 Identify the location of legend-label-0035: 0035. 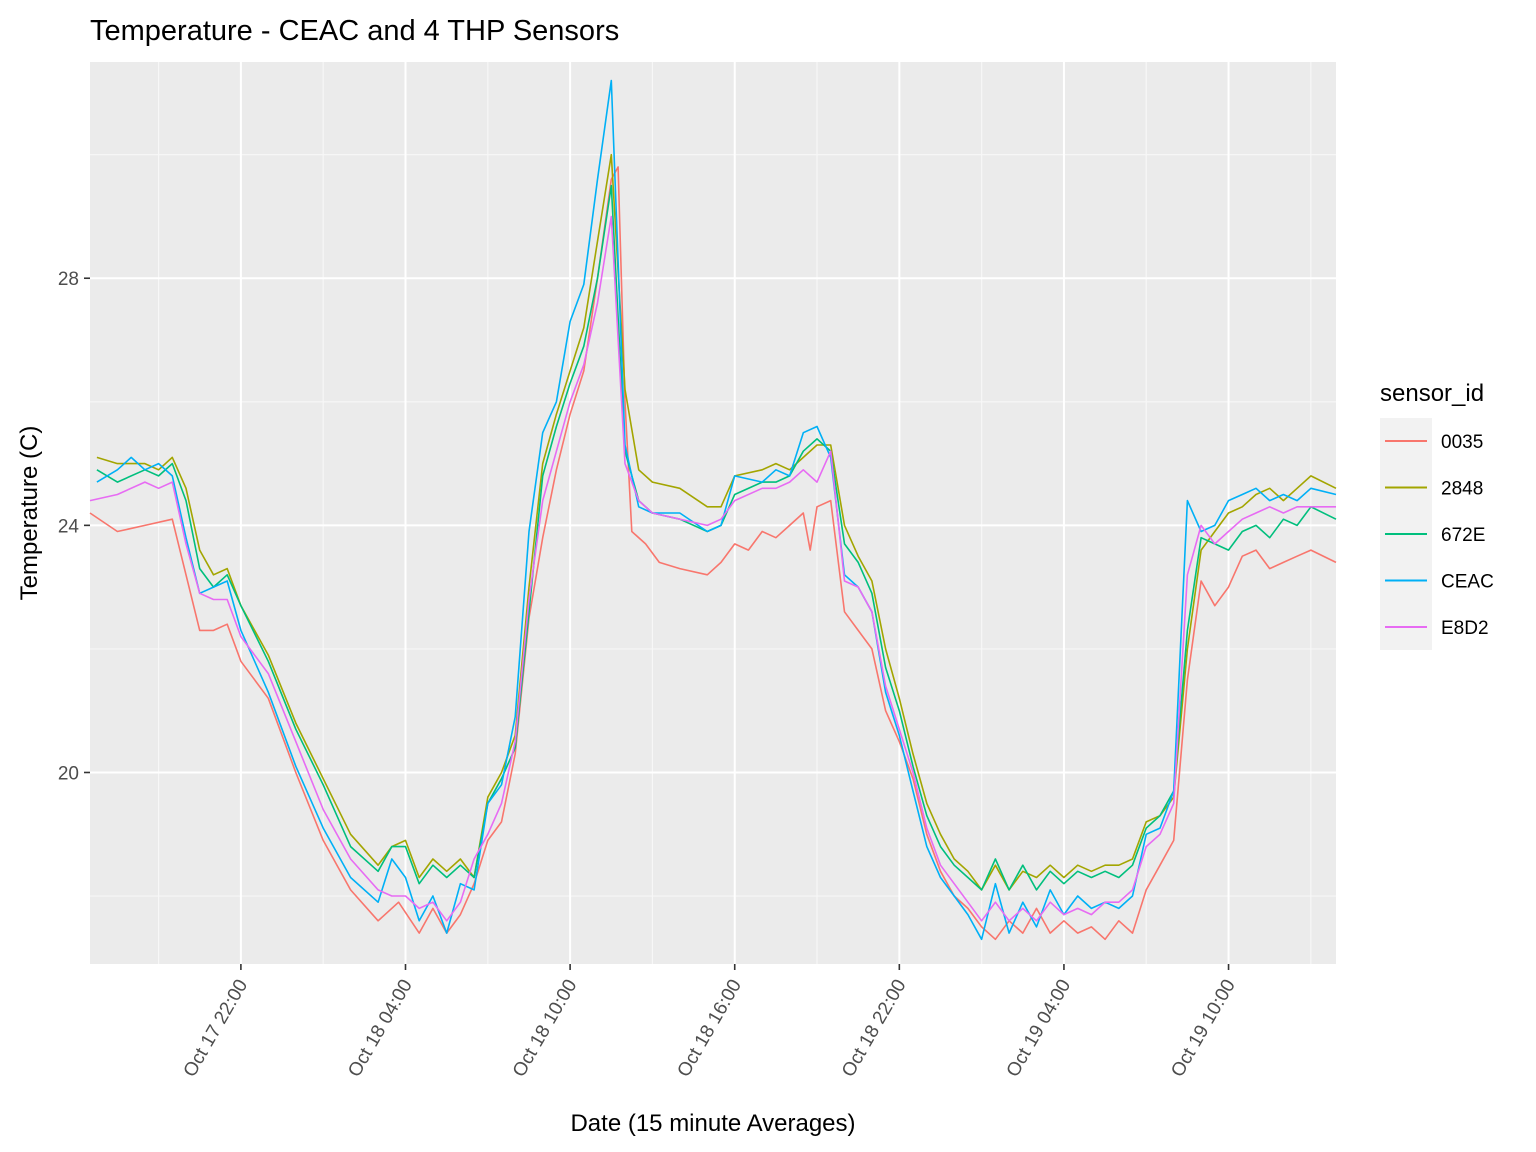
(1462, 442).